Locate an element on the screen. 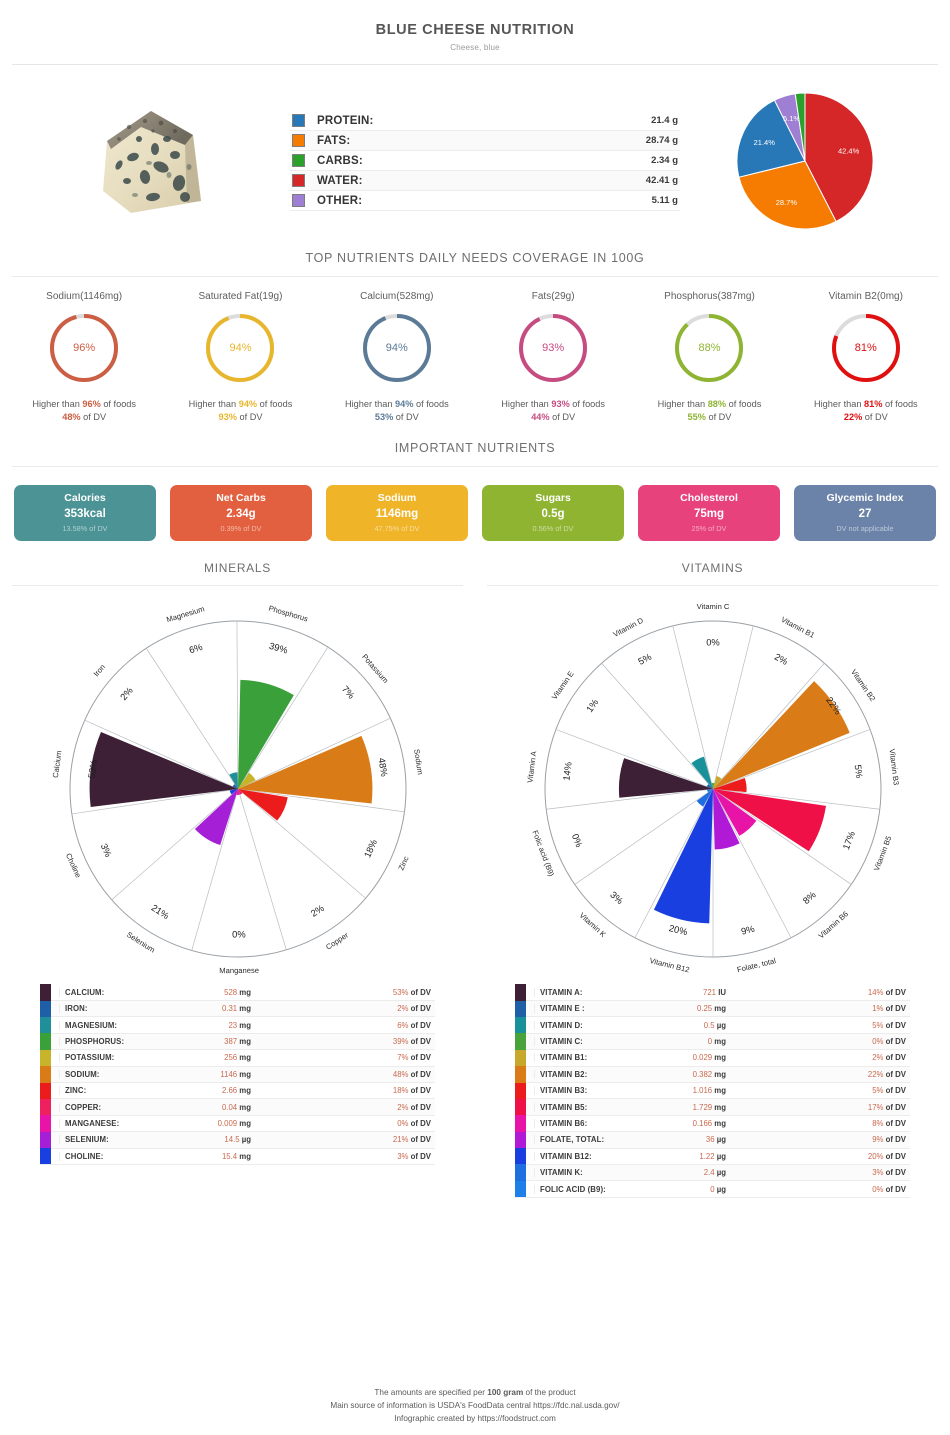  nutrient-name: MANGANESE: is located at coordinates (107, 1123).